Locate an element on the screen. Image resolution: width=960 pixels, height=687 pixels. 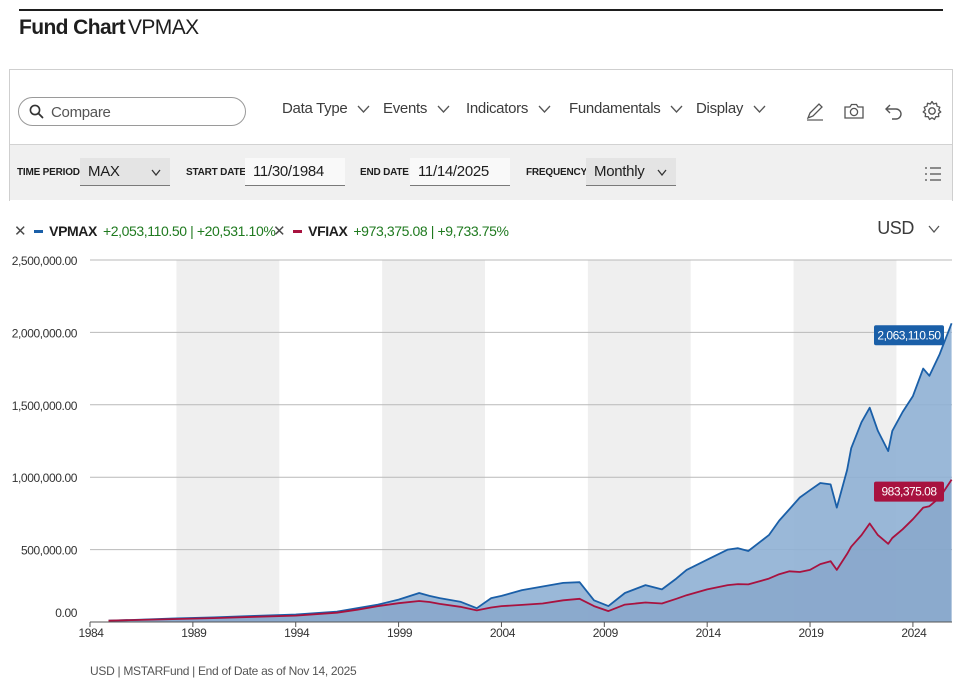
time-period-select: MAX is located at coordinates (125, 172).